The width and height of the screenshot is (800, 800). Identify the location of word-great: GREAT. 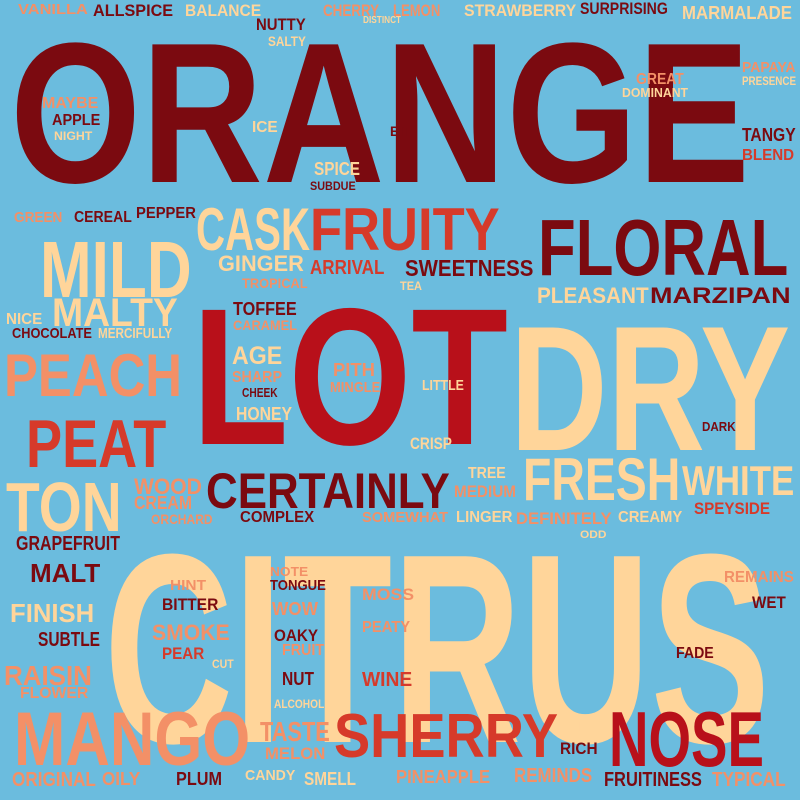
(660, 79).